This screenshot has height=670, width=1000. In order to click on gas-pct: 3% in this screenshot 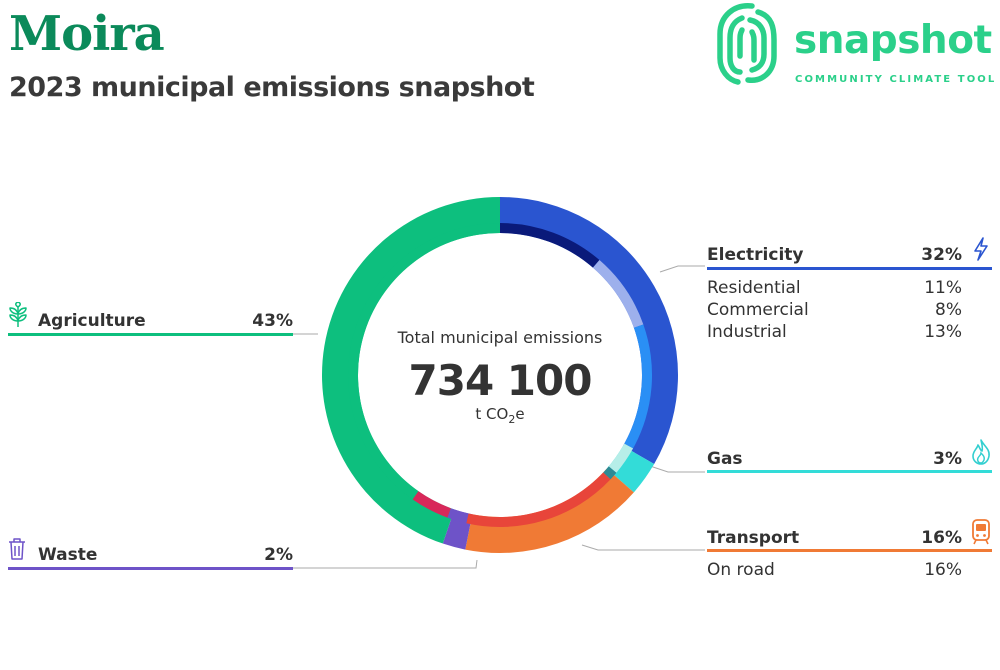, I will do `click(947, 459)`.